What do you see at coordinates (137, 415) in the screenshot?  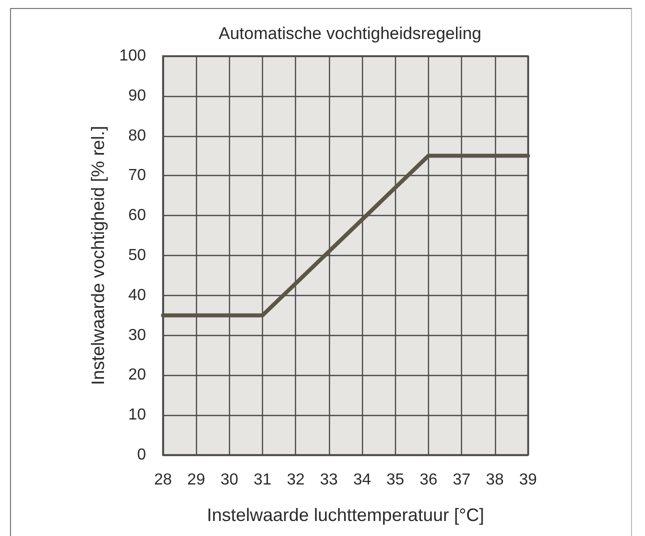 I see `y-tick-label: 10` at bounding box center [137, 415].